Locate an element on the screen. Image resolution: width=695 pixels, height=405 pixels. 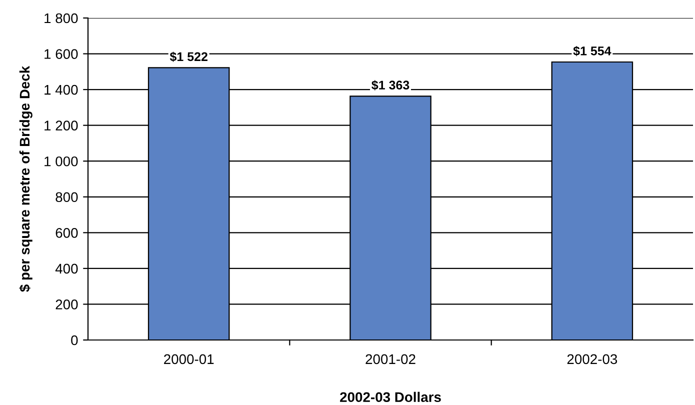
y-tick-label: 0 is located at coordinates (74, 340).